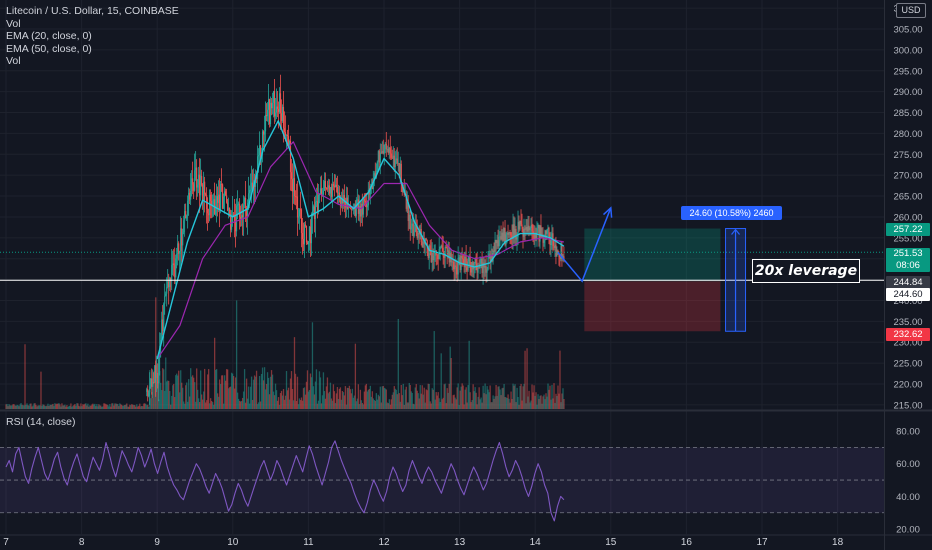 This screenshot has width=932, height=550. What do you see at coordinates (13, 61) in the screenshot?
I see `legend-vol-2: Vol` at bounding box center [13, 61].